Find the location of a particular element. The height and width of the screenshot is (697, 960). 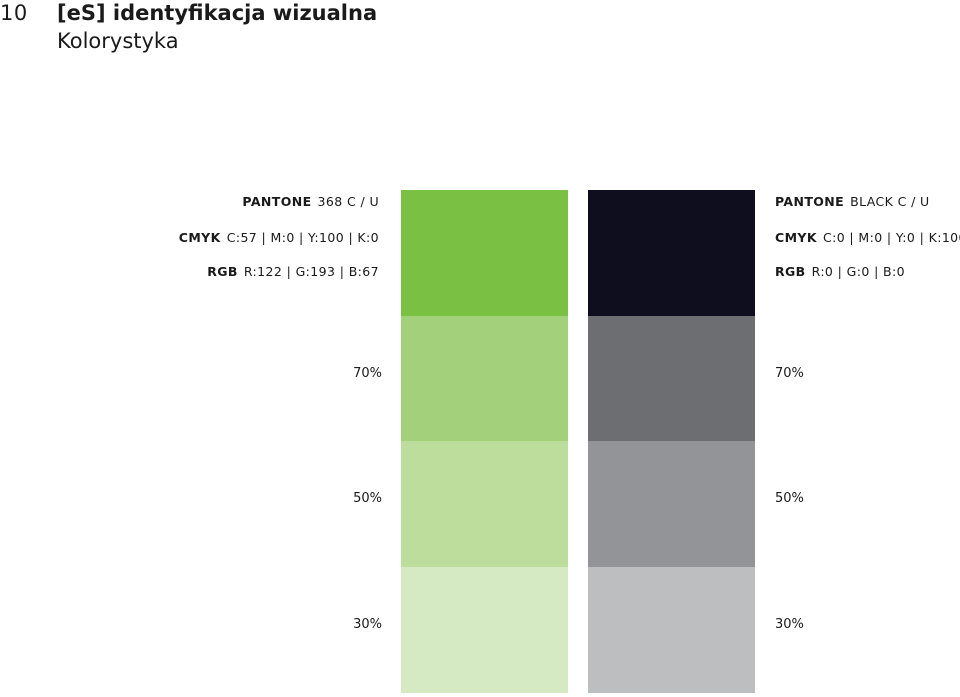

green-cmyk-value: C:57 | M:0 | Y:100 | K:0 is located at coordinates (302, 237).